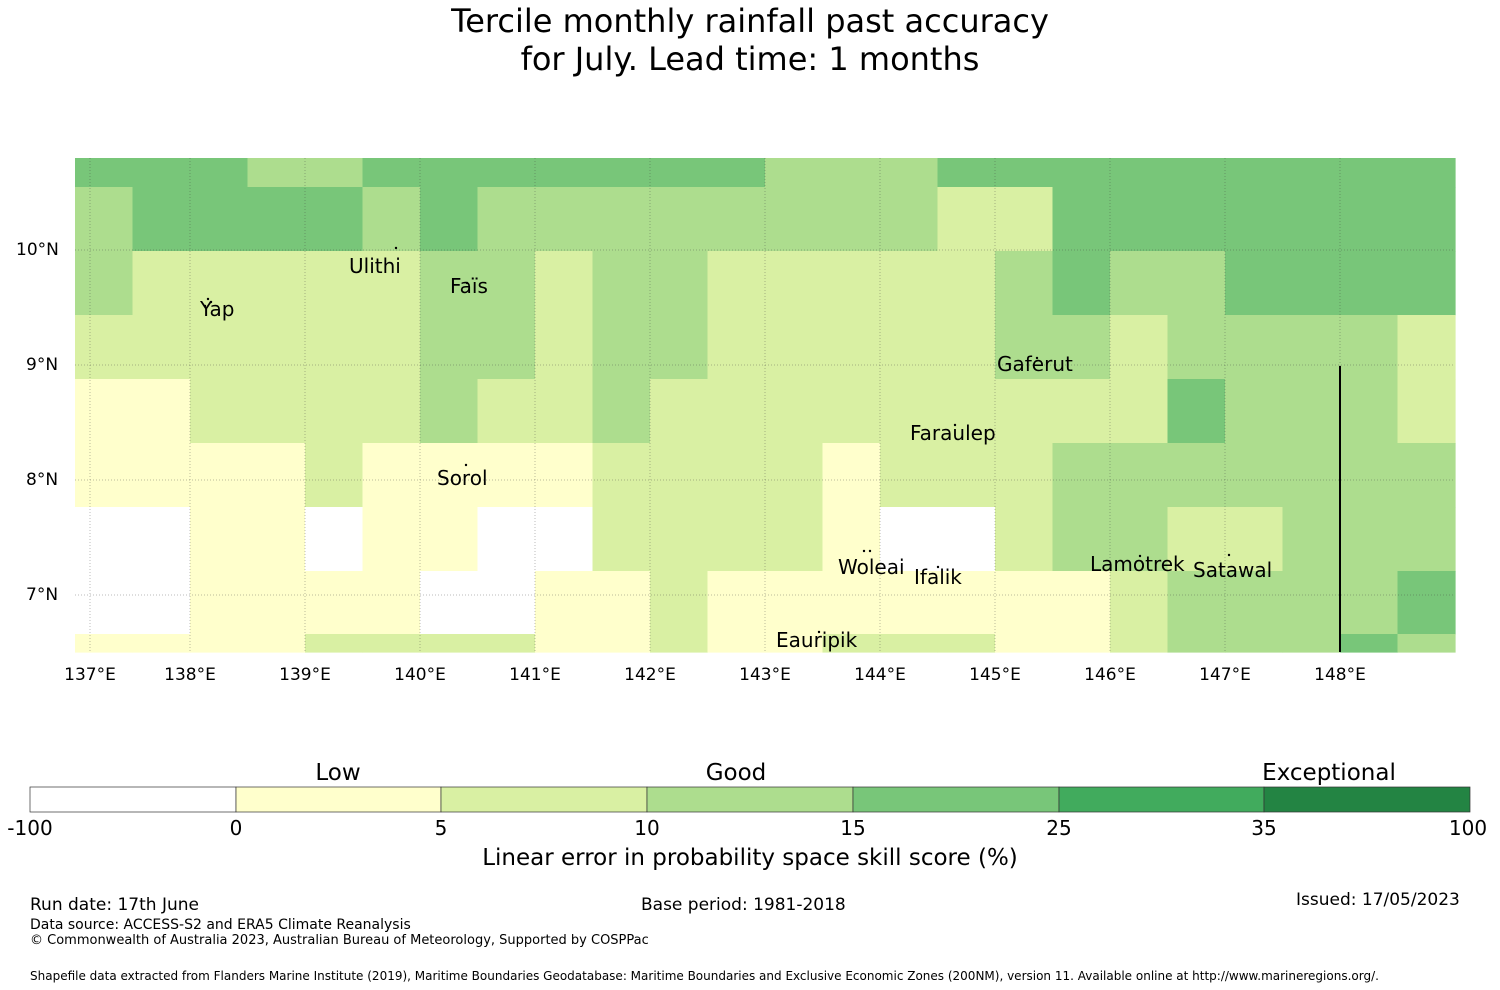 The height and width of the screenshot is (990, 1500). Describe the element at coordinates (42, 365) in the screenshot. I see `y-label-9n: 9°N` at that location.